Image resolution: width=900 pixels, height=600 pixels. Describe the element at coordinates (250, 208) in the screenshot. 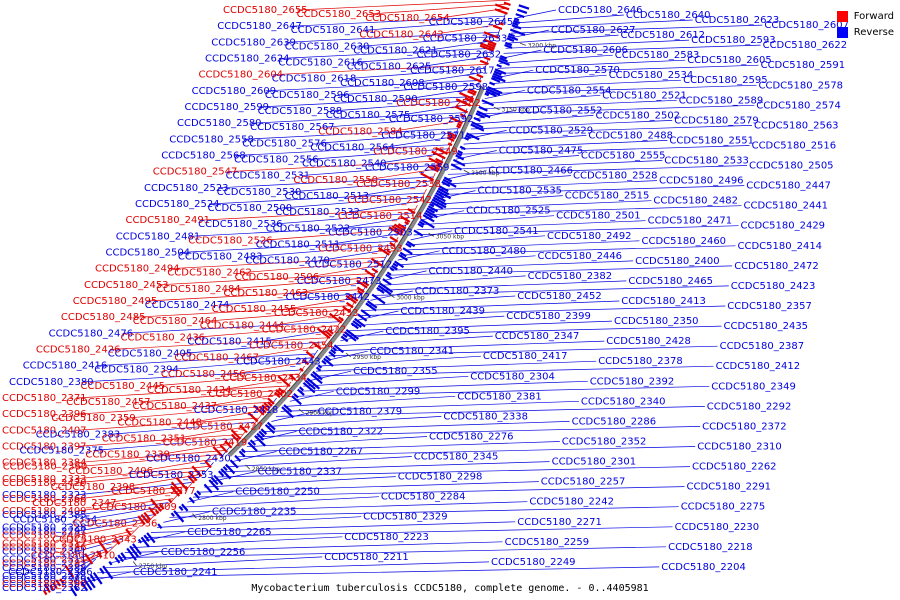

I see `gene-label: CCDC5180_2500` at that location.